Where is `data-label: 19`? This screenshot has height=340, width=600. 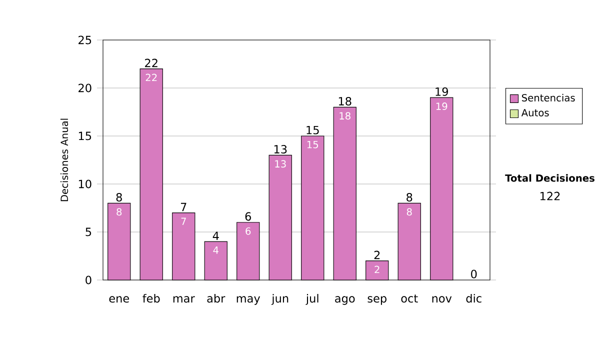 data-label: 19 is located at coordinates (442, 106).